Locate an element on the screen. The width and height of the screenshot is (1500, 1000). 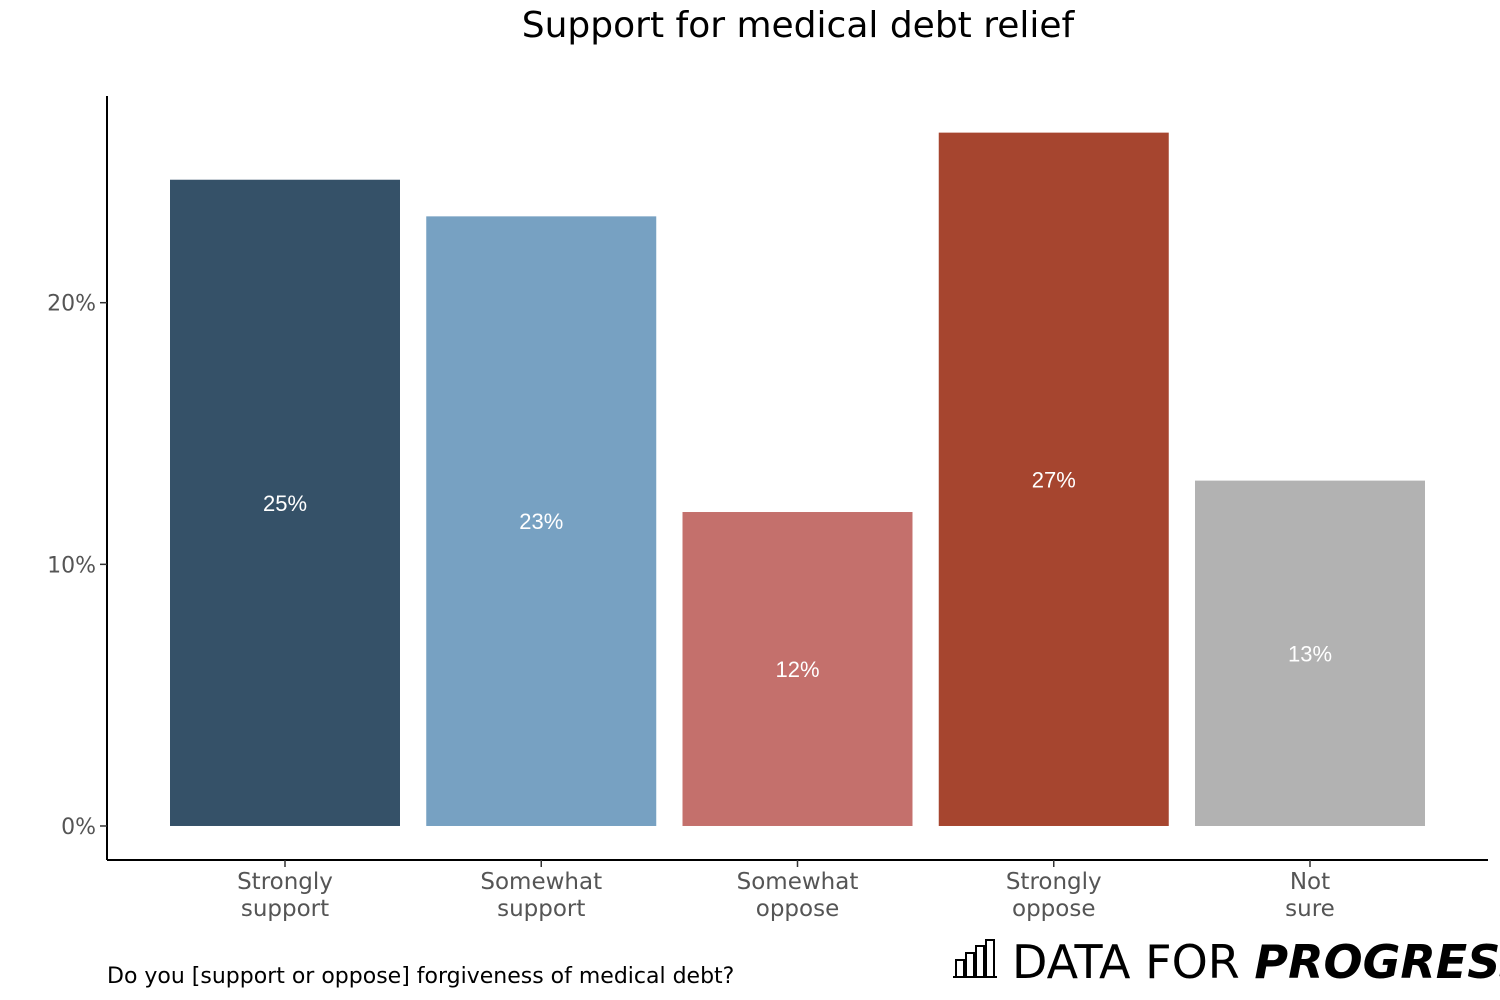
data-label-somewhat-support: 23% is located at coordinates (541, 521).